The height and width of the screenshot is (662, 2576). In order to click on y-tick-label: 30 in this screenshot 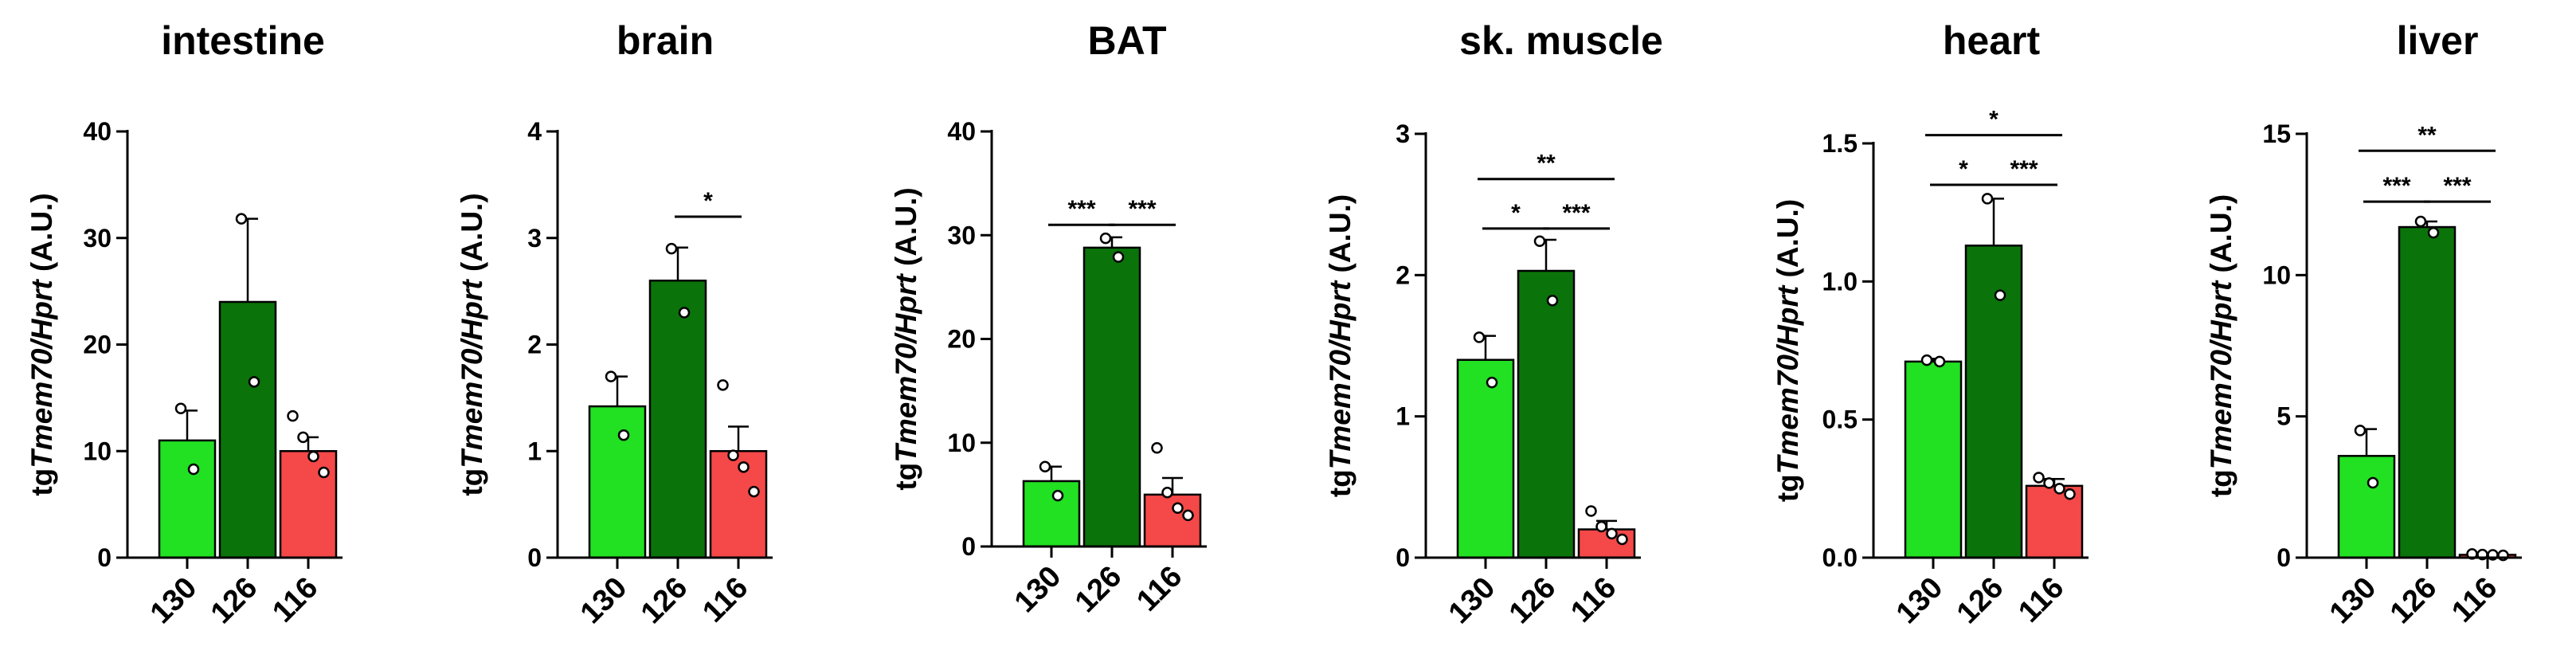, I will do `click(961, 235)`.